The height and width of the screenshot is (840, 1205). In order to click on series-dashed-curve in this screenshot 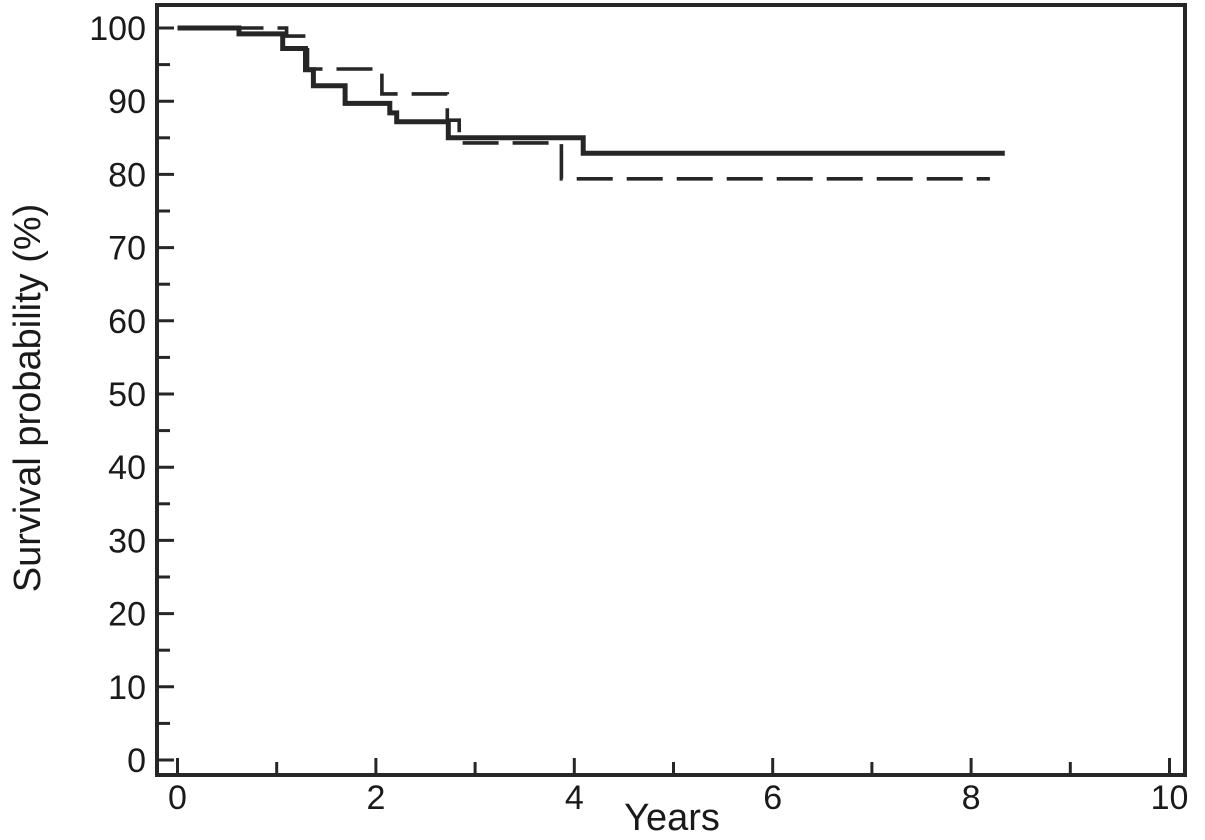, I will do `click(583, 103)`.